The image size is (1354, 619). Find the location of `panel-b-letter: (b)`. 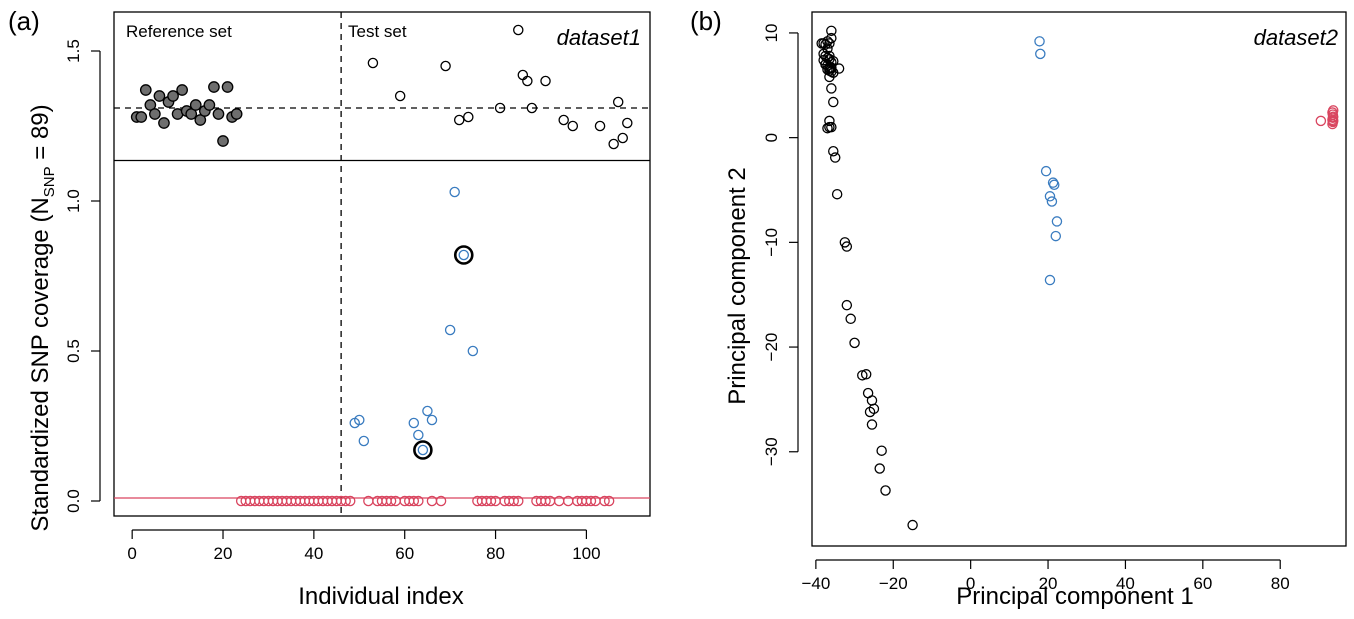

panel-b-letter: (b) is located at coordinates (706, 21).